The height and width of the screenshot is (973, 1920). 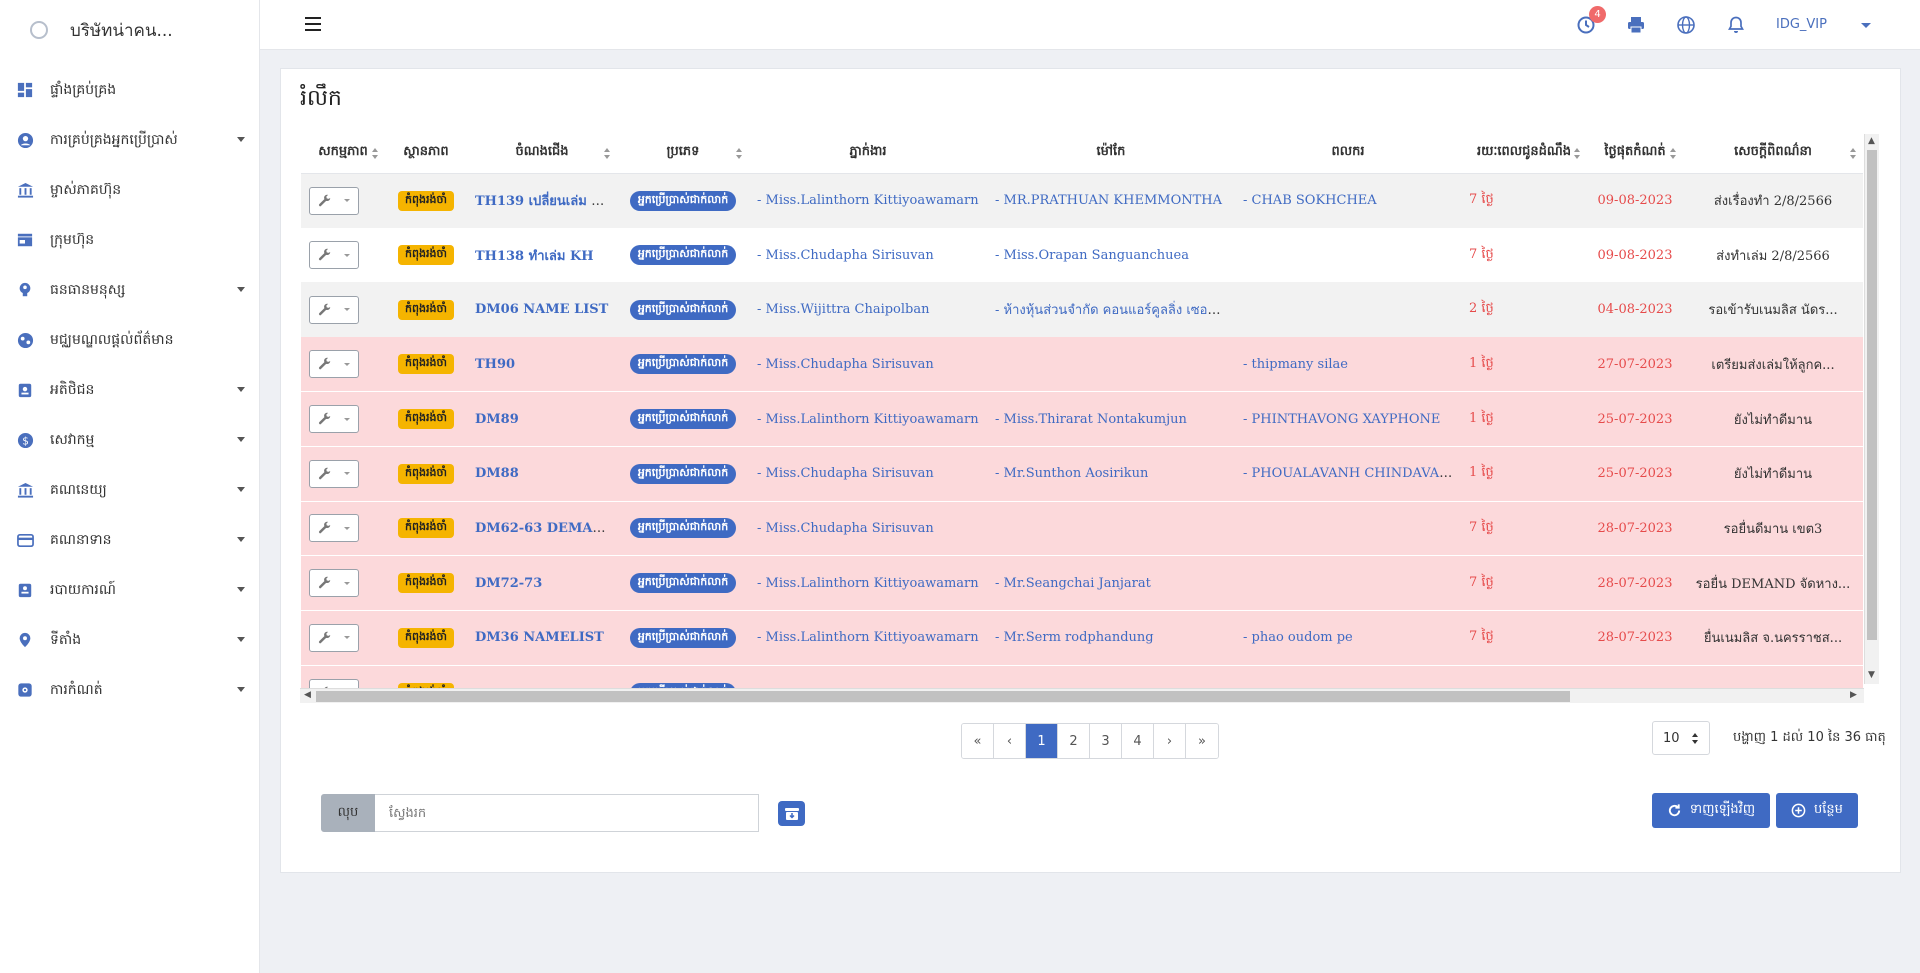 What do you see at coordinates (129, 640) in the screenshot?
I see `sidebar-item-11: ទីតាំង` at bounding box center [129, 640].